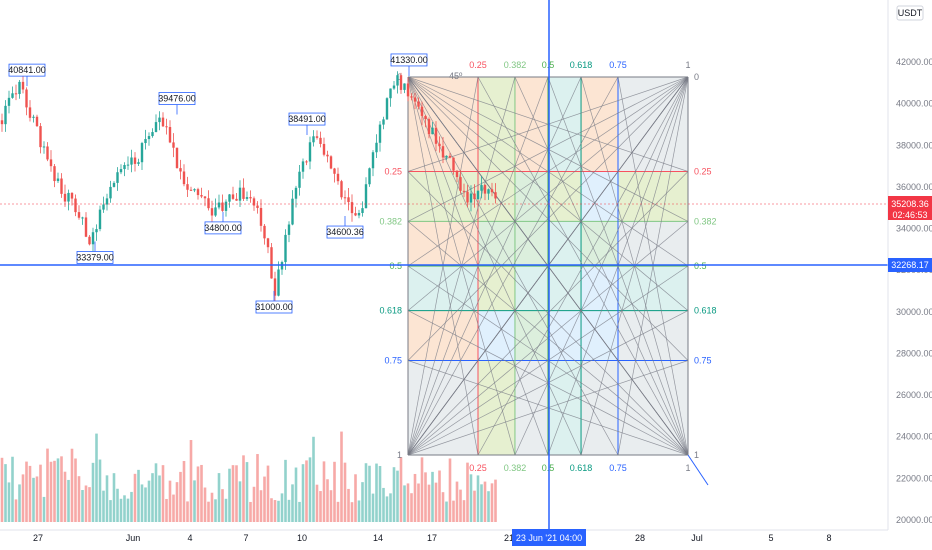  I want to click on price-tick-label: 40000.00, so click(914, 104).